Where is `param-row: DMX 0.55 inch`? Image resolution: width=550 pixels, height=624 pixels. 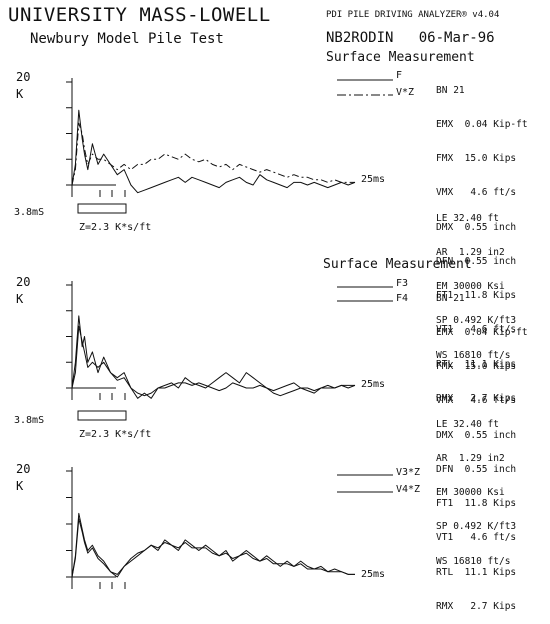 param-row: DMX 0.55 inch is located at coordinates (482, 435).